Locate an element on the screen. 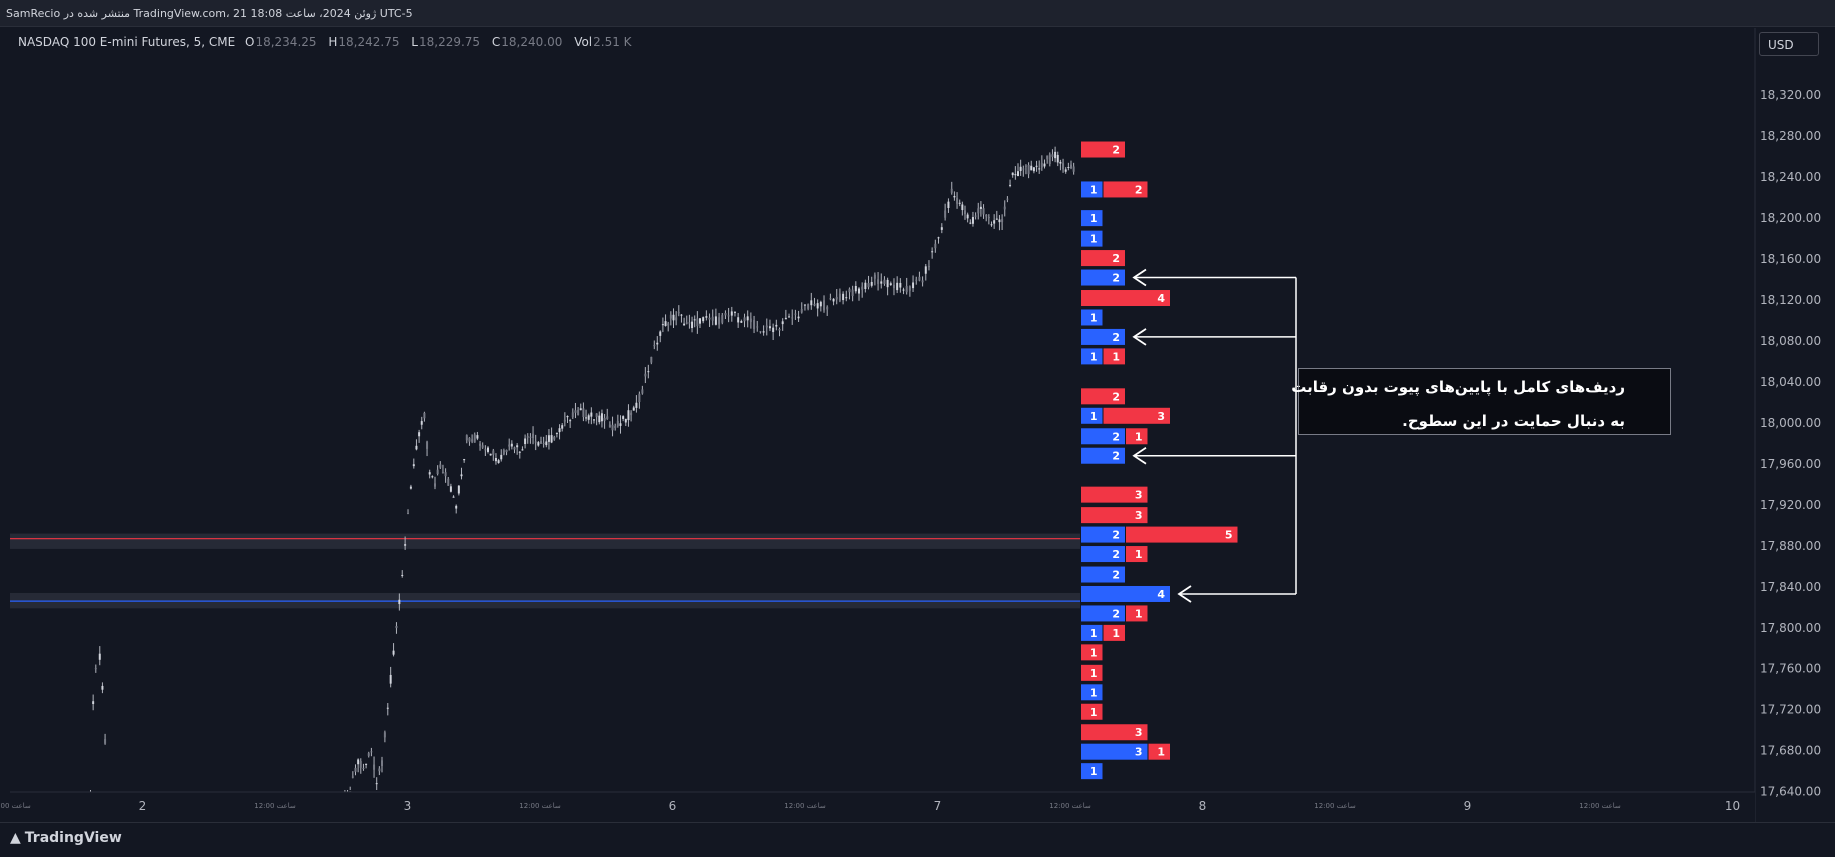 The width and height of the screenshot is (1835, 857). footprint-ask-label: 2 is located at coordinates (1116, 258).